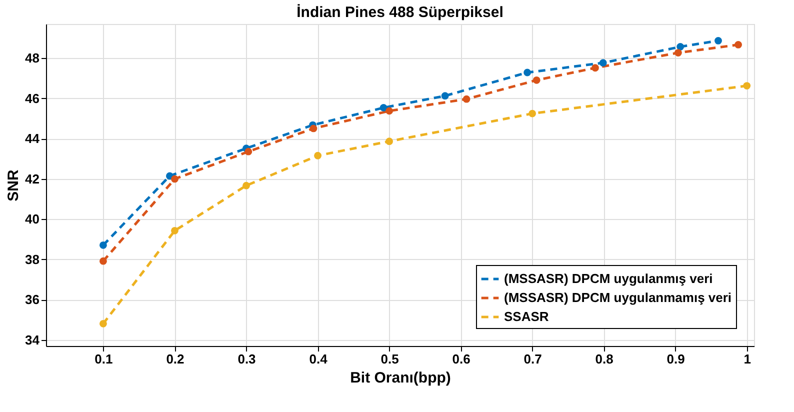 This screenshot has height=412, width=794. What do you see at coordinates (32, 219) in the screenshot?
I see `y-tick-label: 40` at bounding box center [32, 219].